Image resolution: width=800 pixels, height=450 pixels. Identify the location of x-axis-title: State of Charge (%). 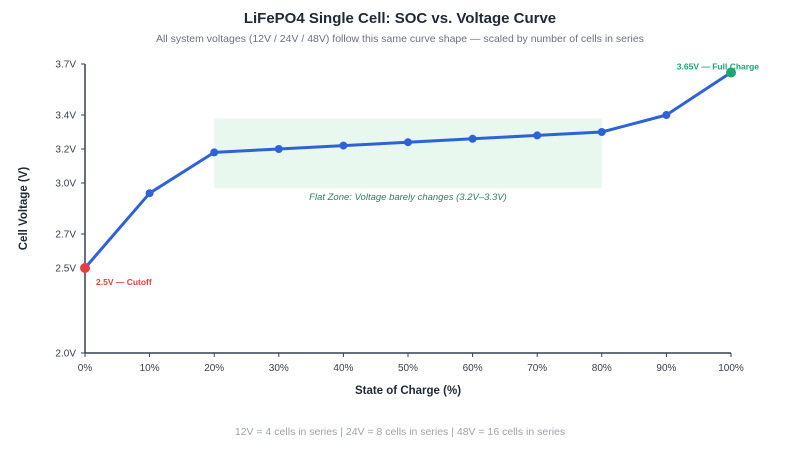
(408, 391).